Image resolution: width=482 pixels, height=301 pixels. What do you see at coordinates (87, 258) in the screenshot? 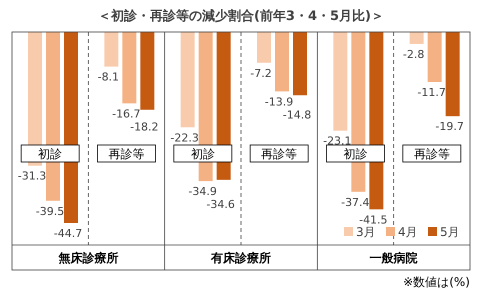
I see `text: 無床診療所` at bounding box center [87, 258].